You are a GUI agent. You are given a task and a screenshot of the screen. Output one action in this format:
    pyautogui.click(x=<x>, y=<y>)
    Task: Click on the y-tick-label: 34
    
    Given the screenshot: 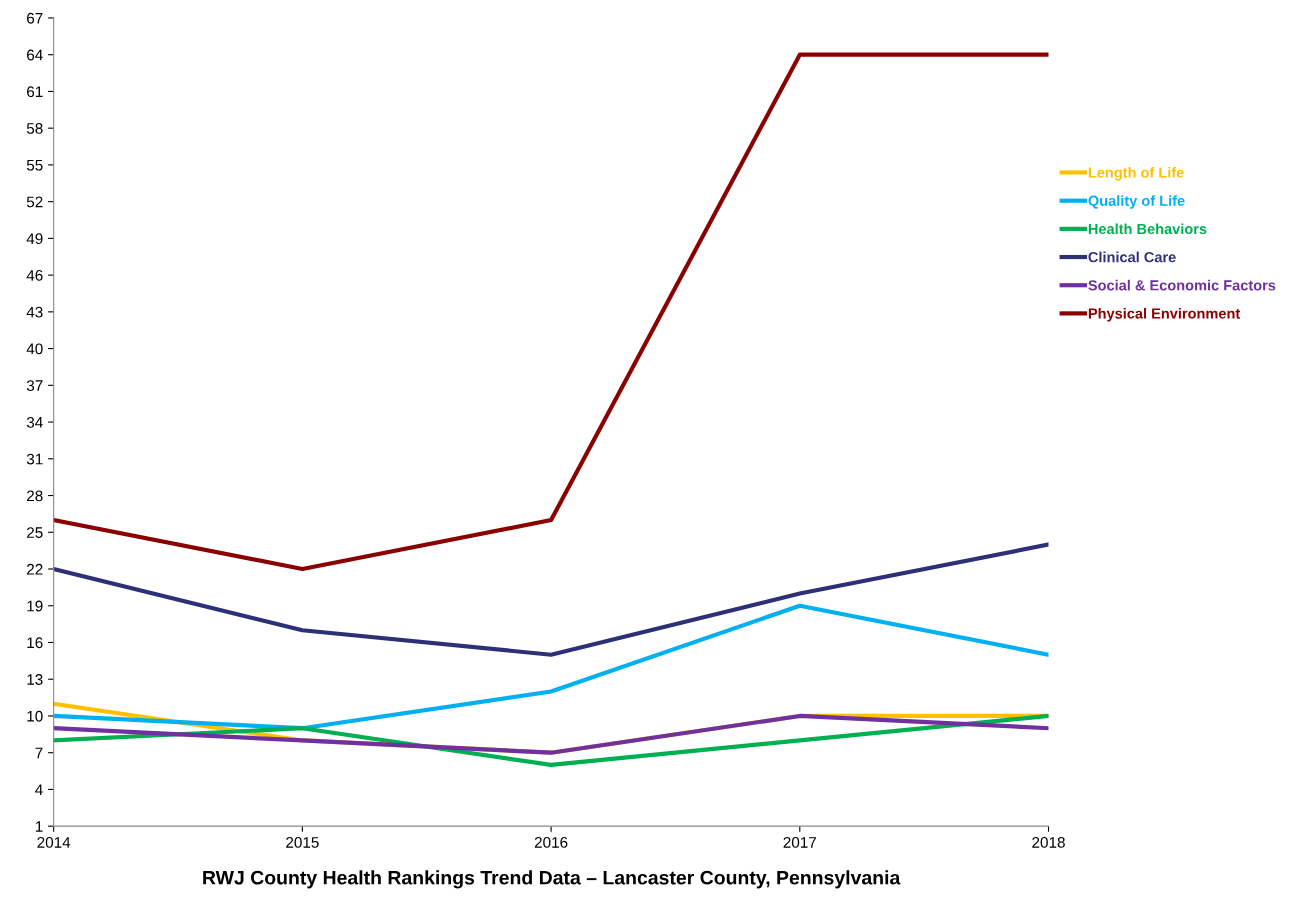 What is the action you would take?
    pyautogui.click(x=34, y=422)
    